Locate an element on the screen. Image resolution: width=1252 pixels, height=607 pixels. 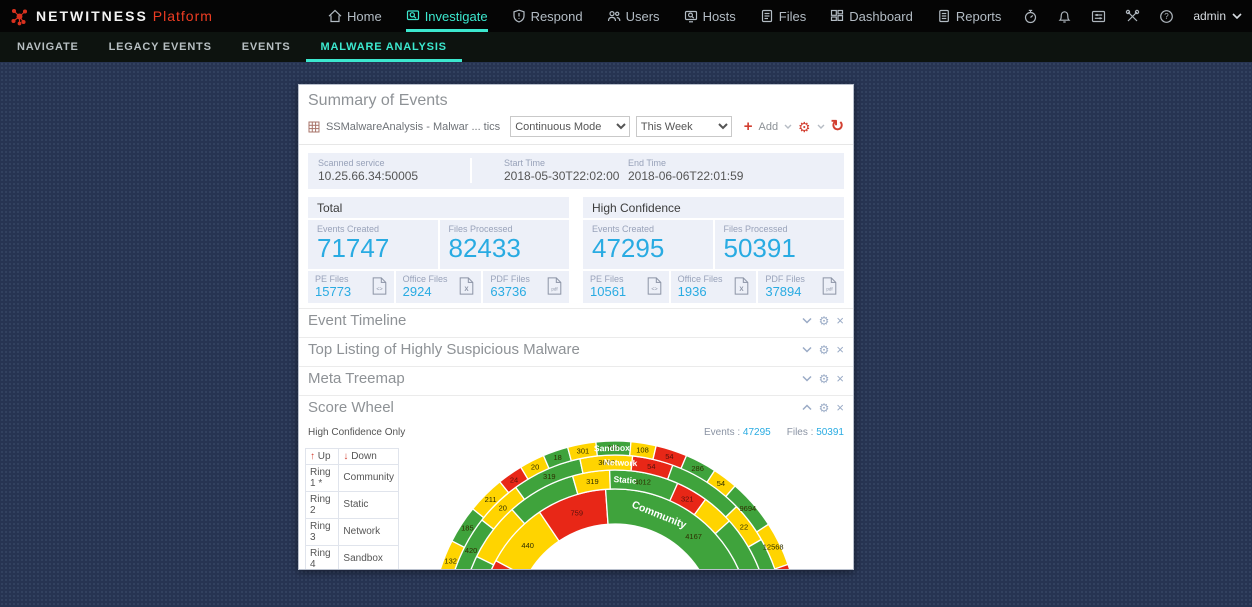
ring-row-3: Ring 3 Network is located at coordinates (351, 531).